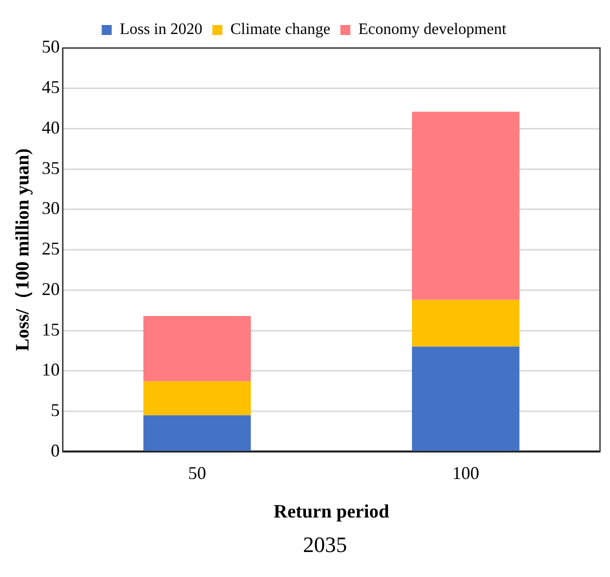 This screenshot has height=577, width=610. I want to click on legend-label: Loss in 2020, so click(161, 29).